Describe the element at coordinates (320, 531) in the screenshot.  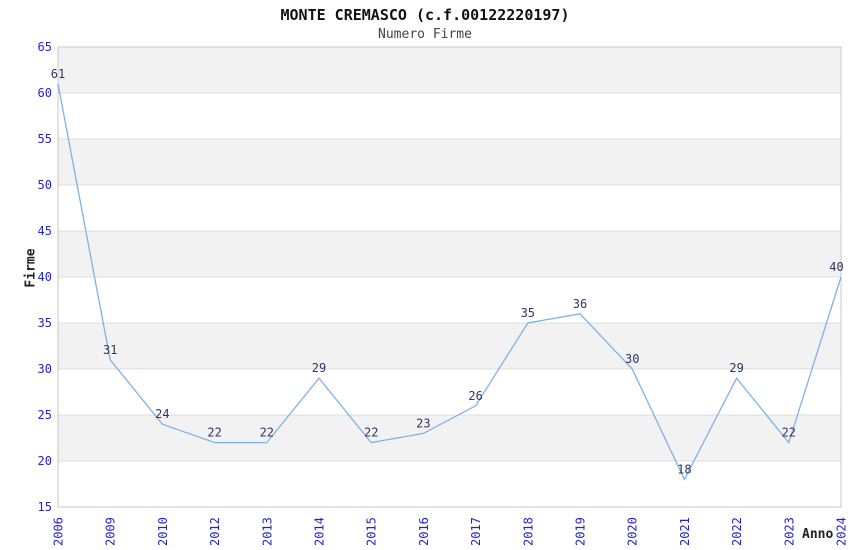
I see `x-tick-label: 2014` at that location.